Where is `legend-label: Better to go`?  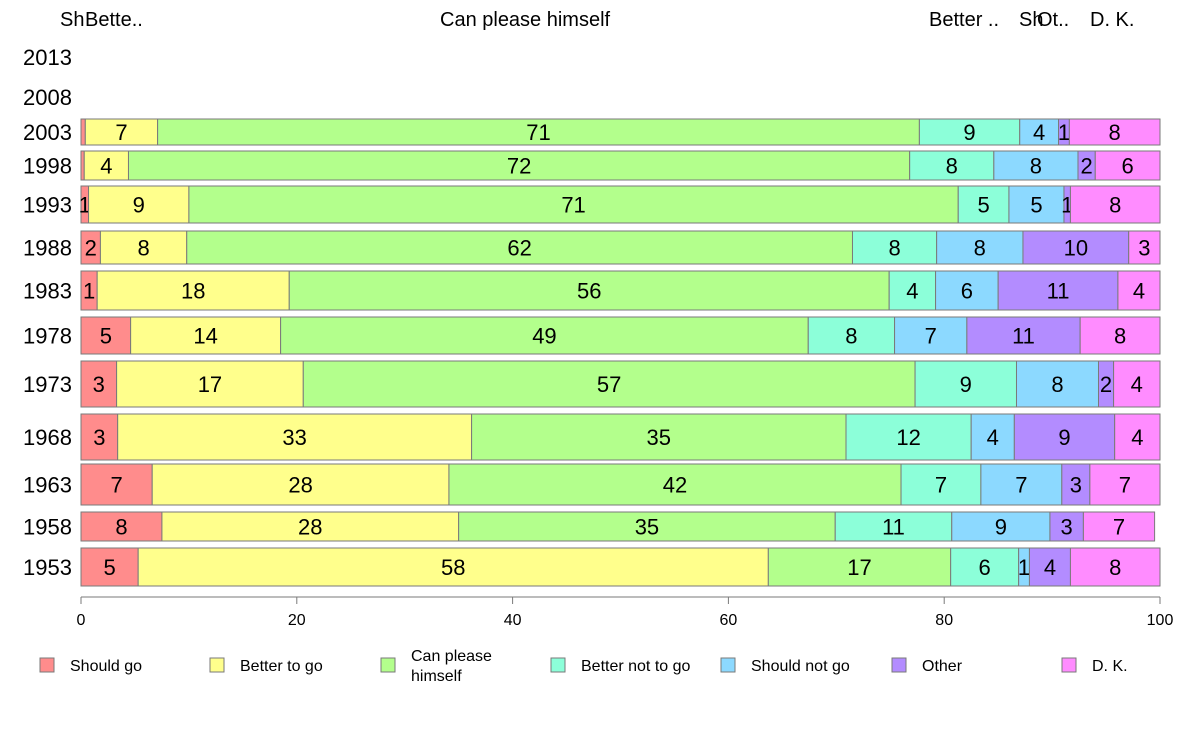
legend-label: Better to go is located at coordinates (281, 666).